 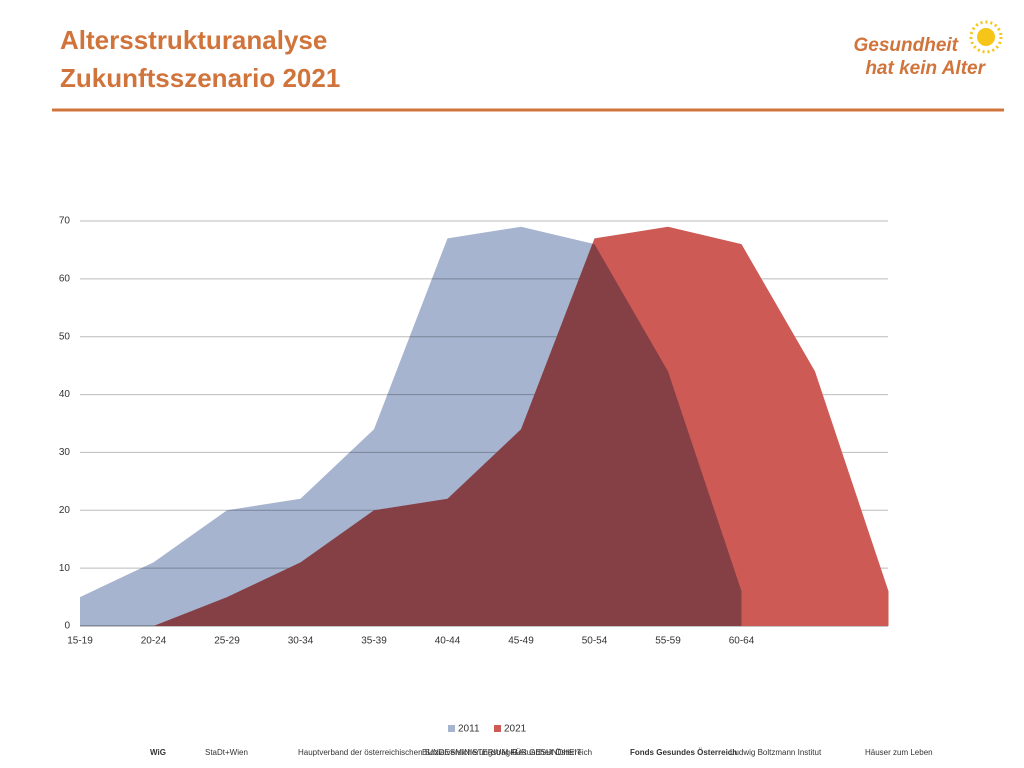 I want to click on y-tick-label: 60, so click(x=65, y=278).